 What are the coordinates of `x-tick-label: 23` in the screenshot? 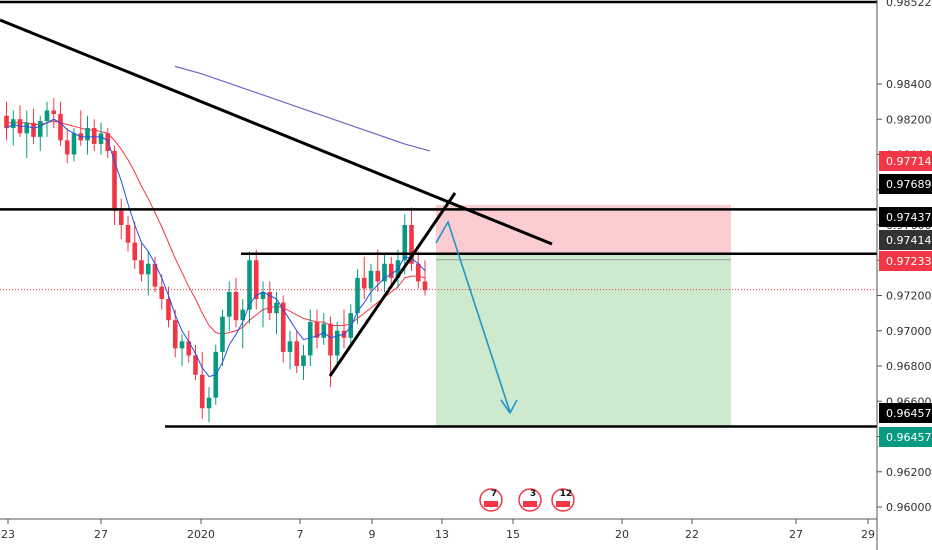 It's located at (8, 534).